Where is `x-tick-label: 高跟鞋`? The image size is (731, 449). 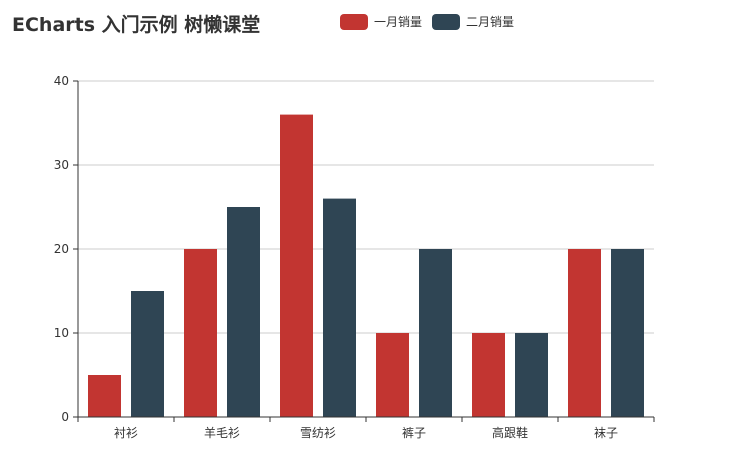 x-tick-label: 高跟鞋 is located at coordinates (510, 432).